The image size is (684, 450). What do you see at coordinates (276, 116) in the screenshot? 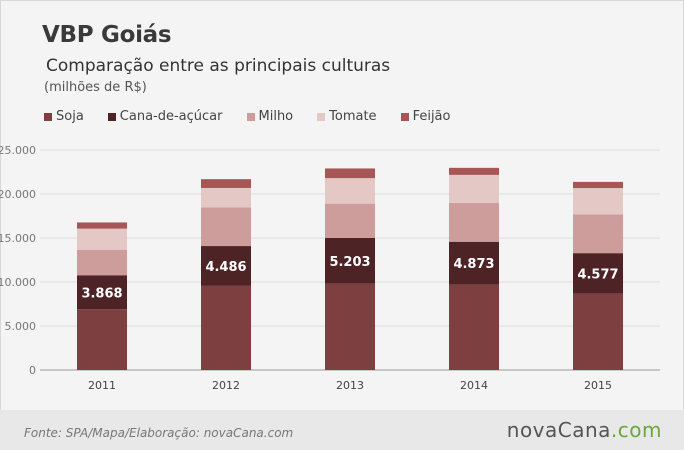
I see `legend-label: Milho` at bounding box center [276, 116].